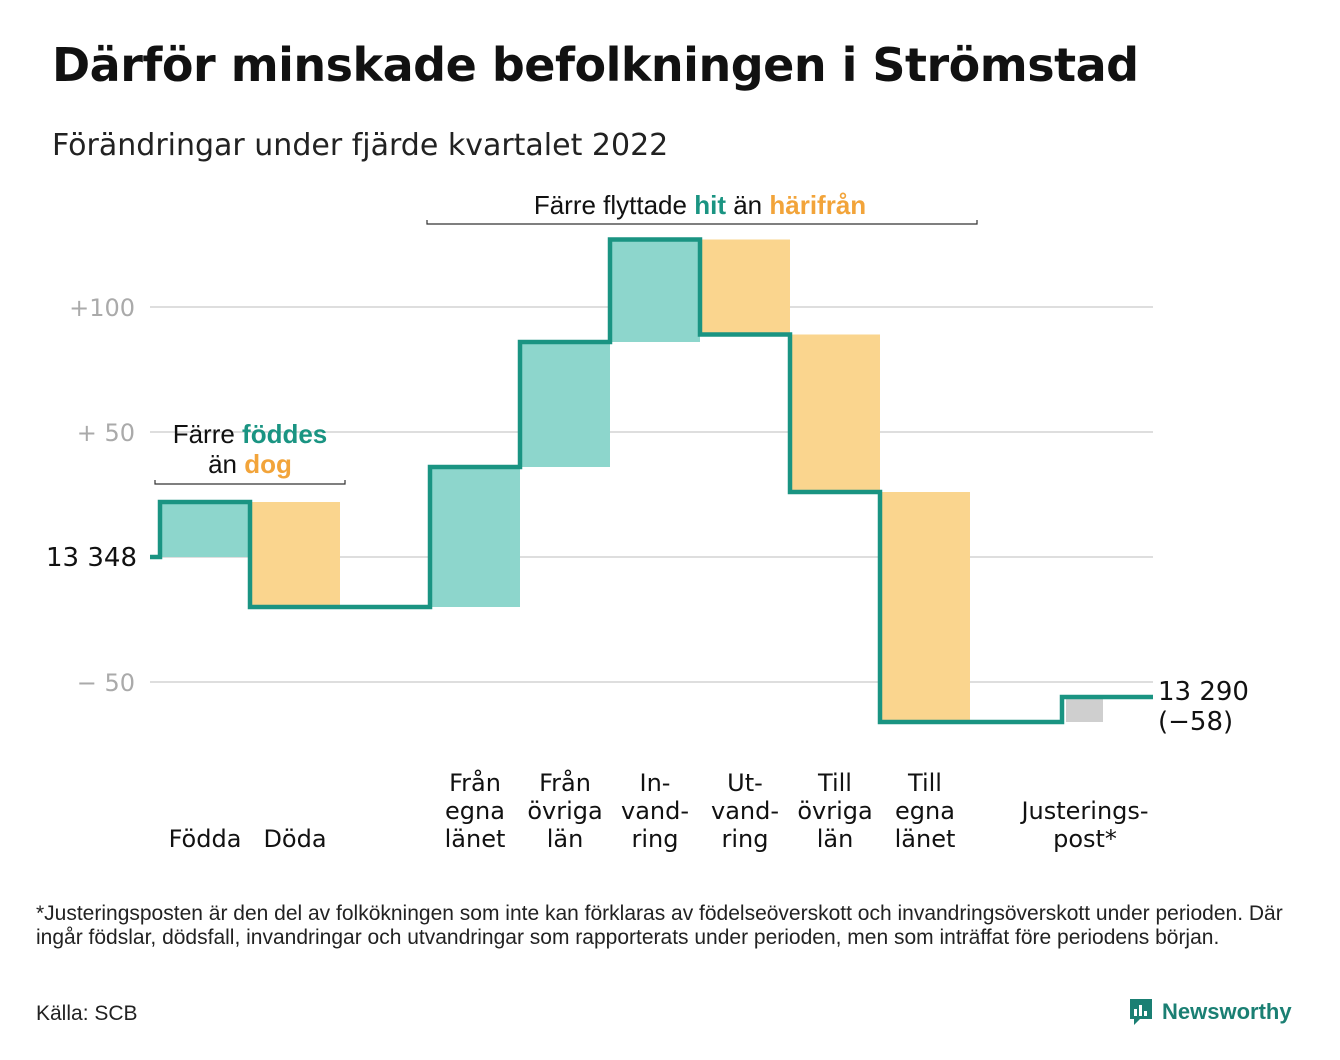  I want to click on migration-annotation-prefix: Färre flyttade, so click(614, 205).